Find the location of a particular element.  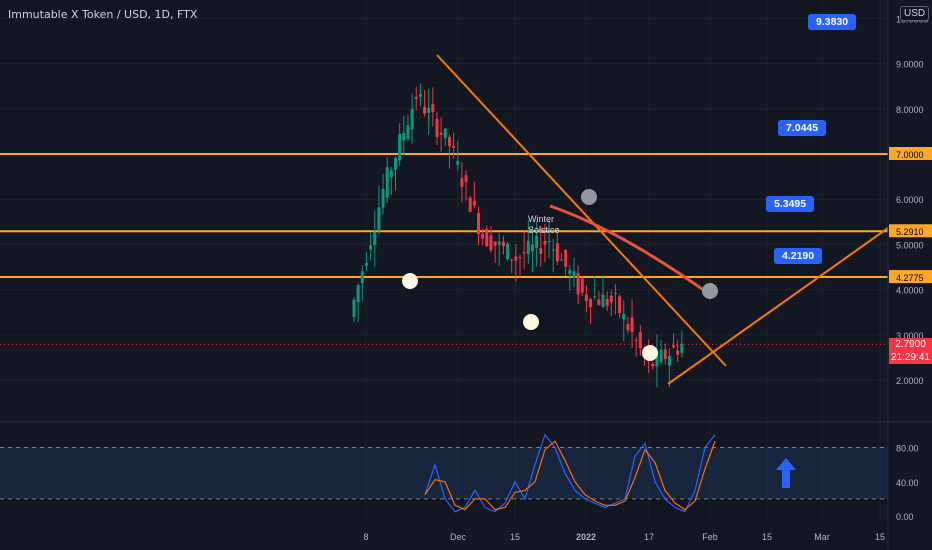

price-tick-label: 3.0000 is located at coordinates (910, 336).